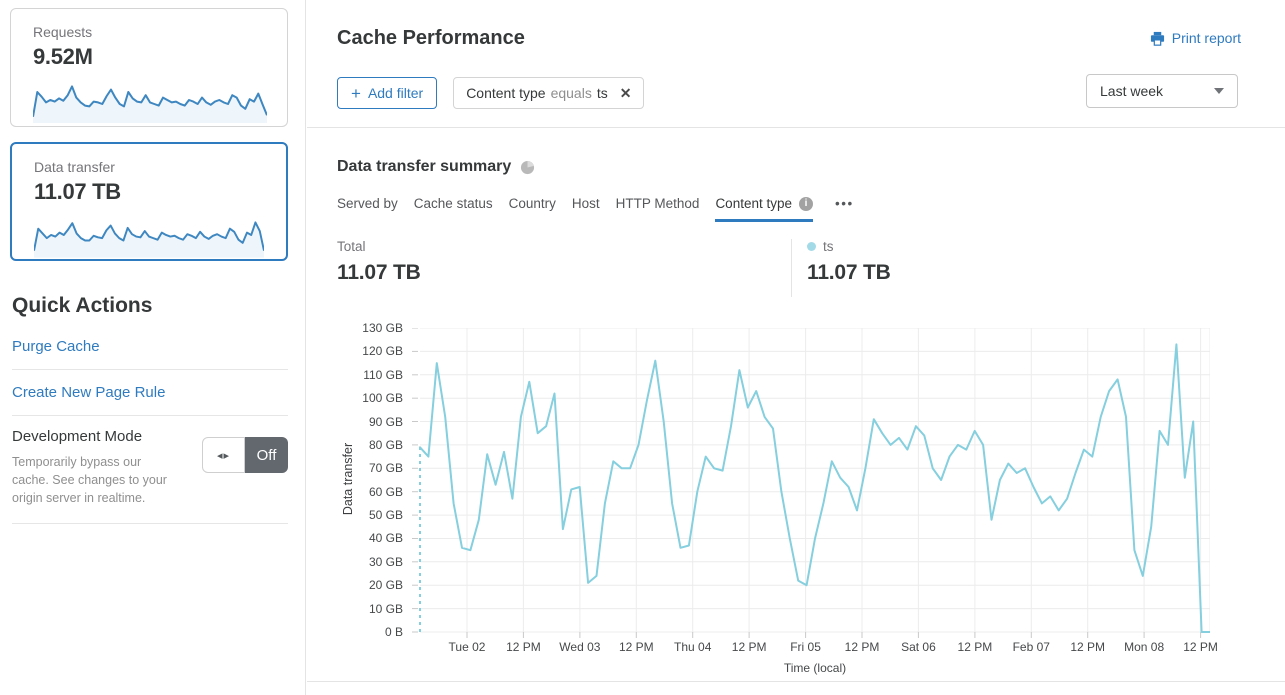  What do you see at coordinates (385, 561) in the screenshot?
I see `y-tick-label: 30 GB` at bounding box center [385, 561].